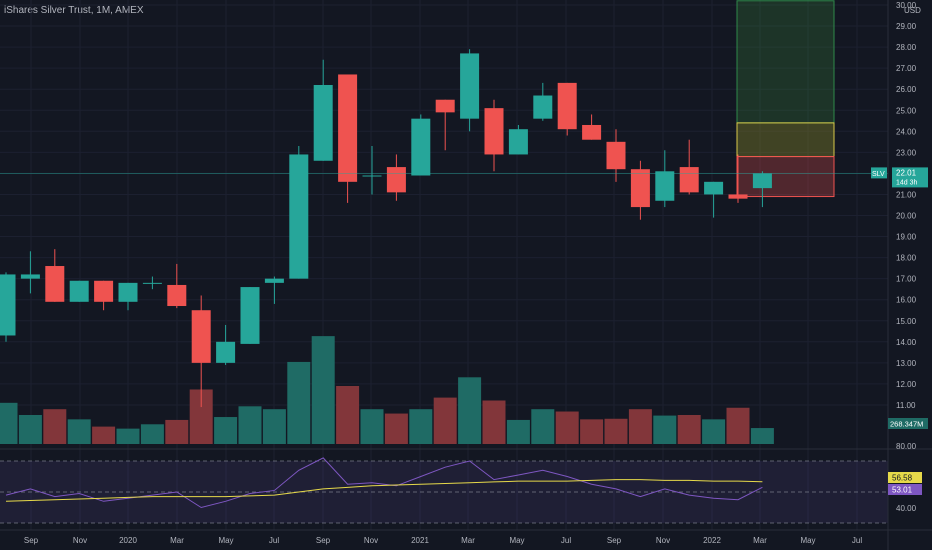  What do you see at coordinates (906, 216) in the screenshot?
I see `price-tick-label: 20.00` at bounding box center [906, 216].